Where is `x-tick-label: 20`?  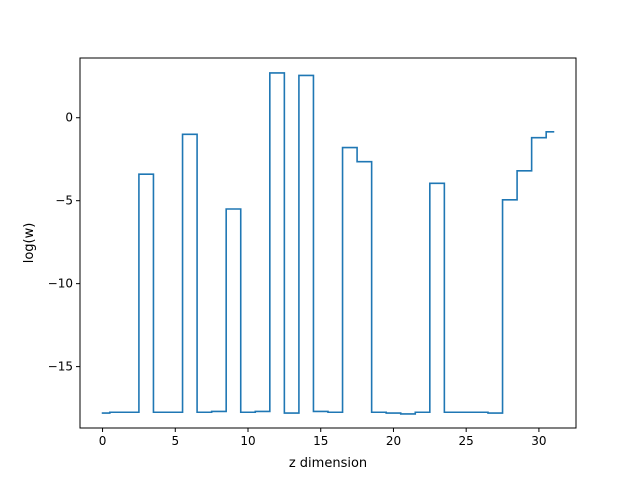 x-tick-label: 20 is located at coordinates (393, 441).